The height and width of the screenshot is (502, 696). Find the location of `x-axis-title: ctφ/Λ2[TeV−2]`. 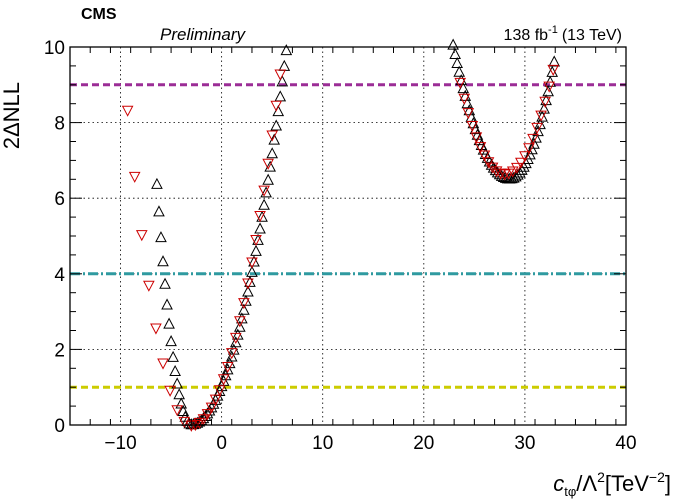

x-axis-title: ctφ/Λ2[TeV−2] is located at coordinates (612, 484).